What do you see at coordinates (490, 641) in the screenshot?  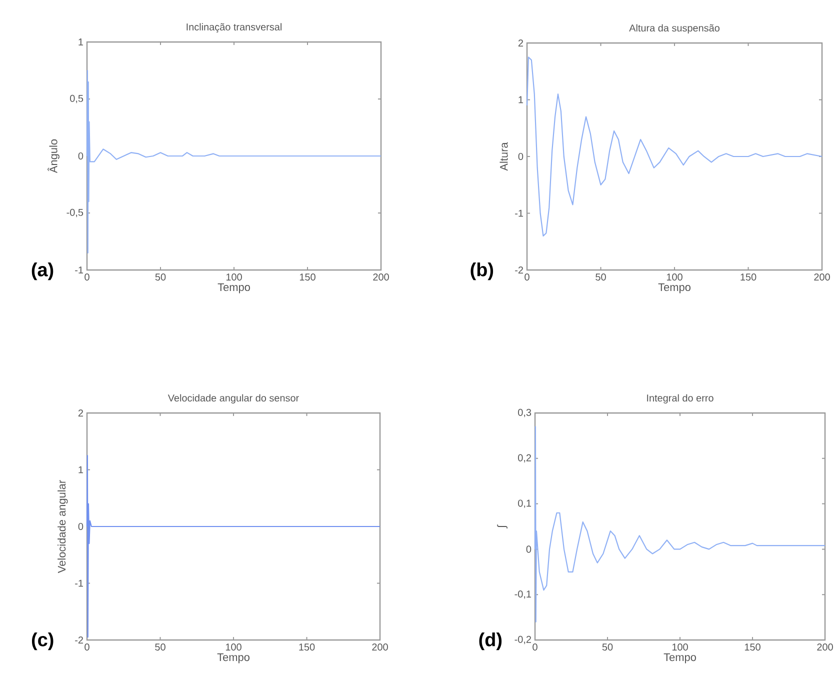 I see `text: (d)` at bounding box center [490, 641].